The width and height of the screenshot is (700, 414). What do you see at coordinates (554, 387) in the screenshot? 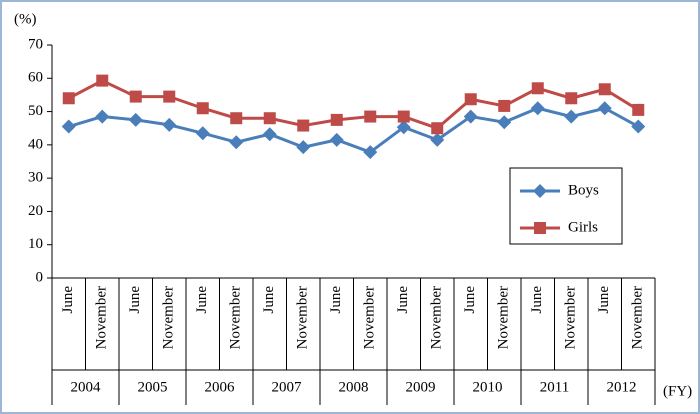
I see `group-label: 2011` at bounding box center [554, 387].